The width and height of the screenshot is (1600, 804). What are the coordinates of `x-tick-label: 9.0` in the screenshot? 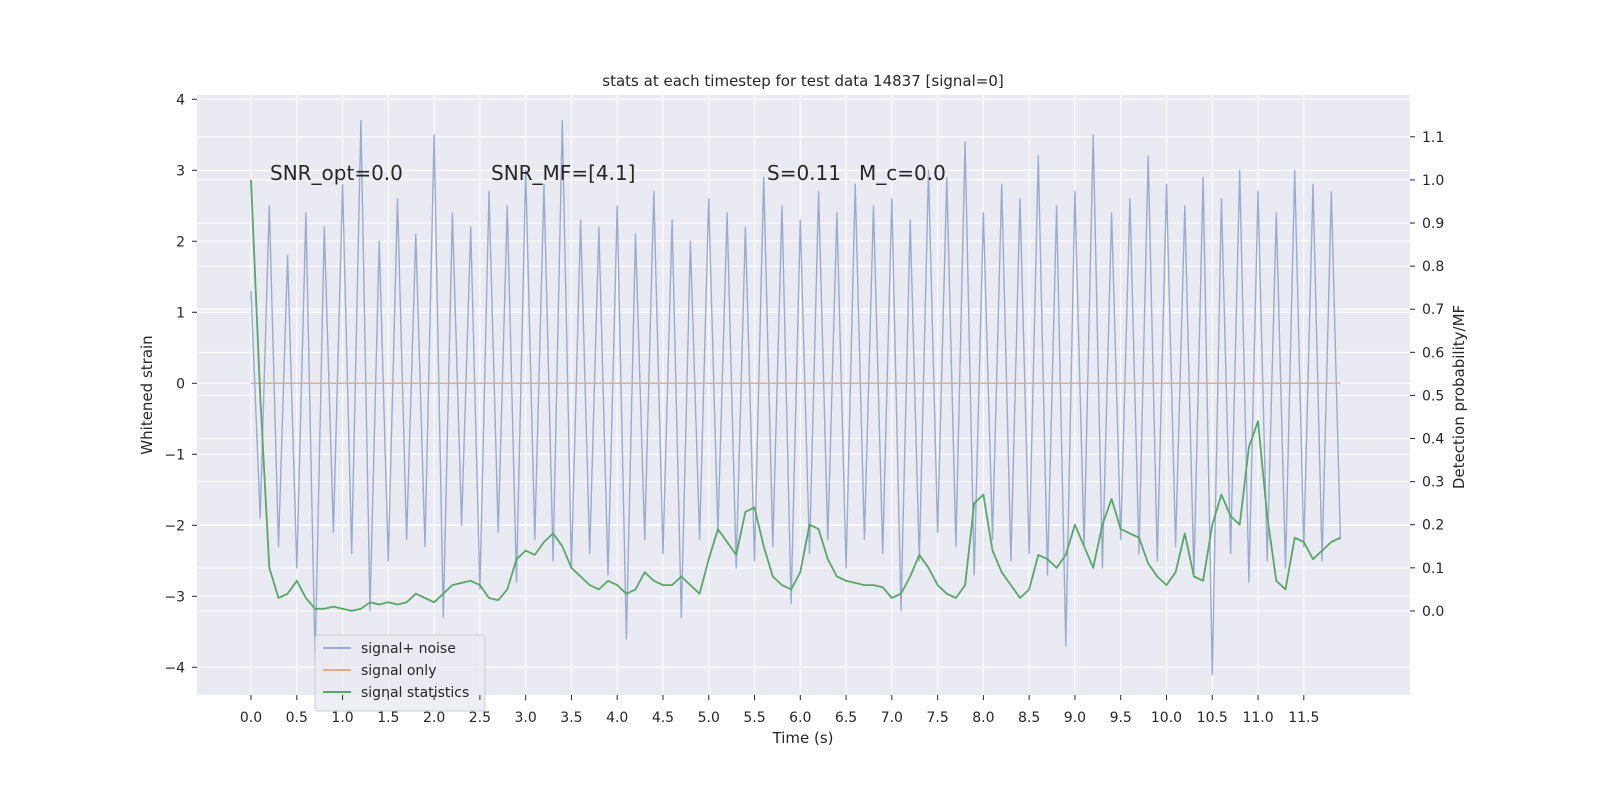 It's located at (1075, 718).